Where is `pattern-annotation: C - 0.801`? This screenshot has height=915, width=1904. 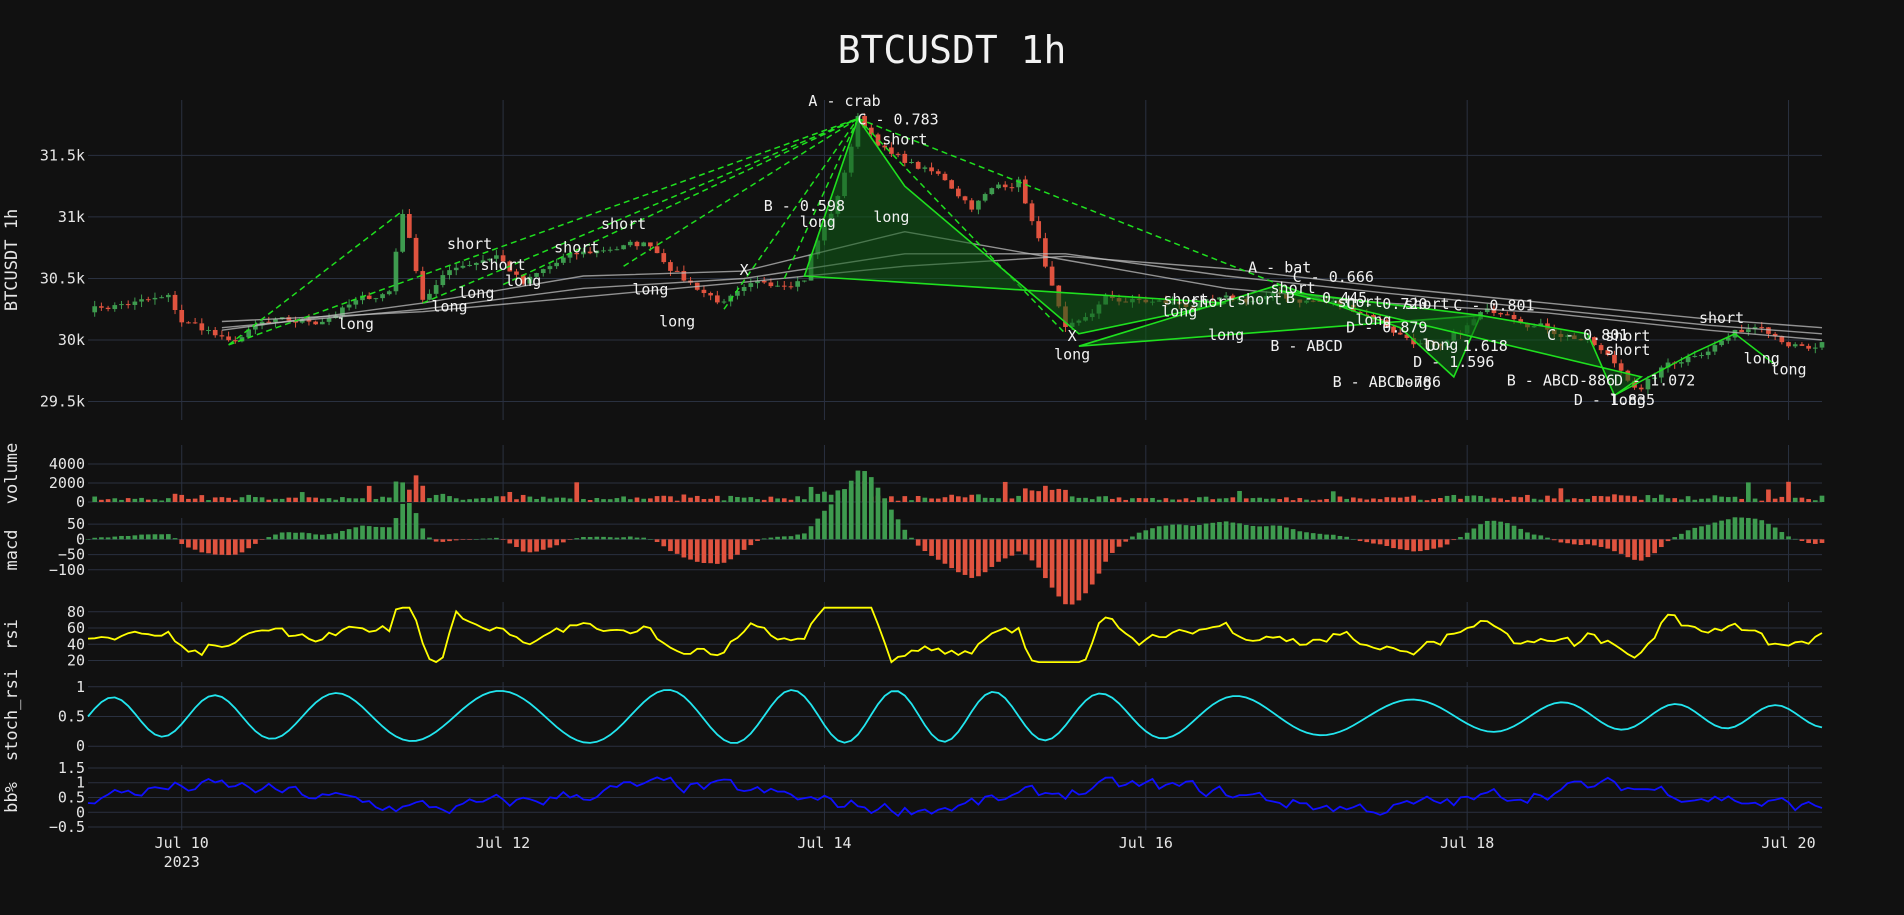 pattern-annotation: C - 0.801 is located at coordinates (1587, 335).